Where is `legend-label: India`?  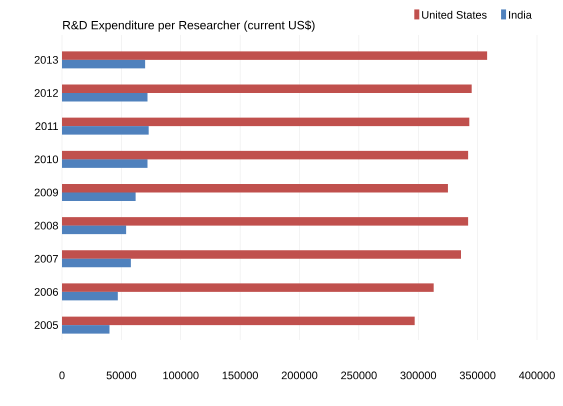
legend-label: India is located at coordinates (520, 14).